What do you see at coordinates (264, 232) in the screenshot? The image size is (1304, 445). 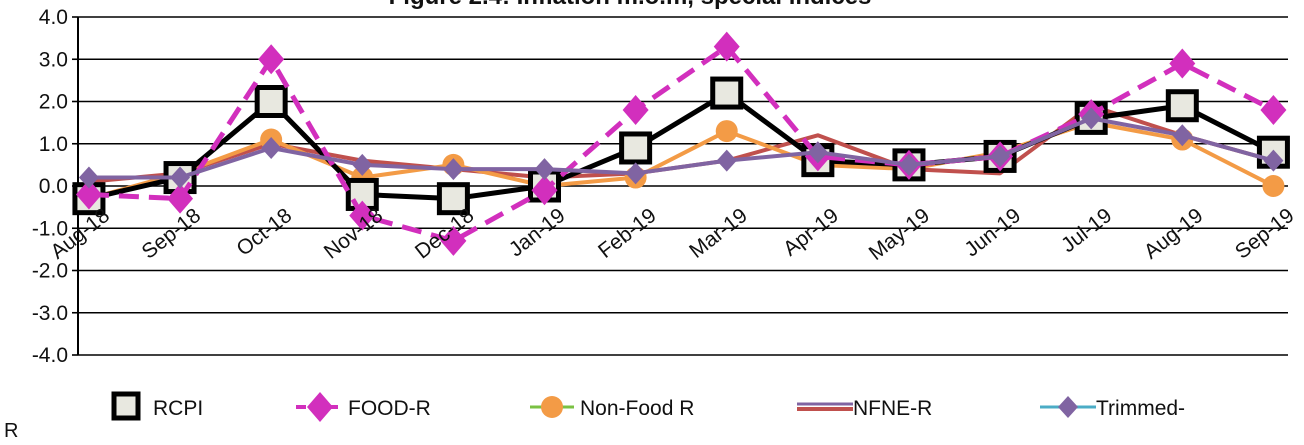 I see `x-tick-label: Oct-18` at bounding box center [264, 232].